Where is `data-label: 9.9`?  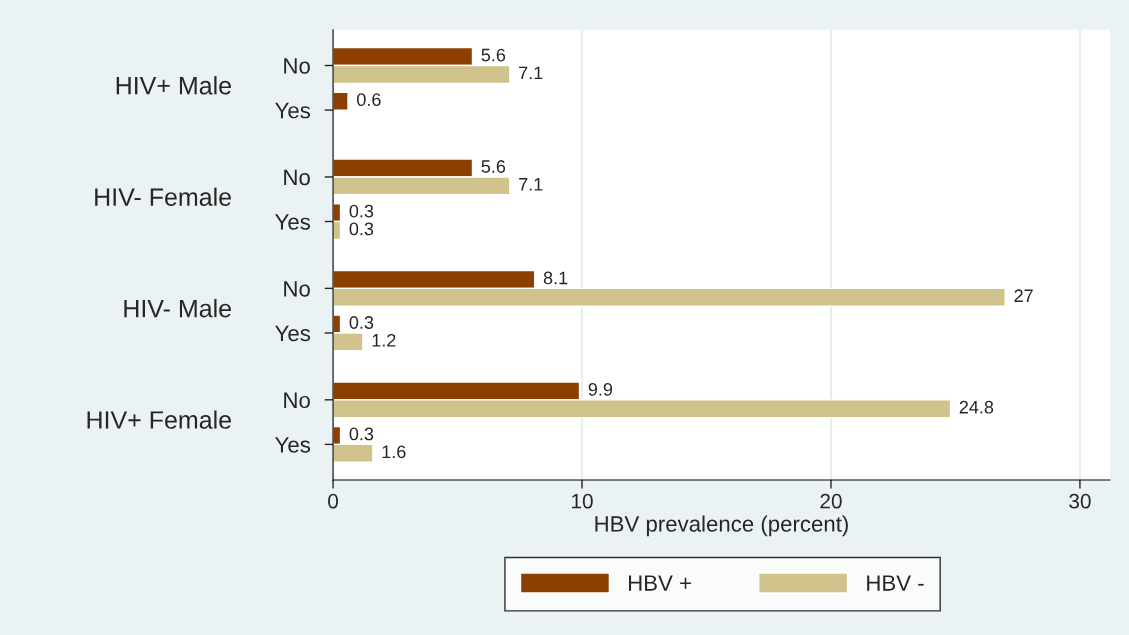 data-label: 9.9 is located at coordinates (600, 389).